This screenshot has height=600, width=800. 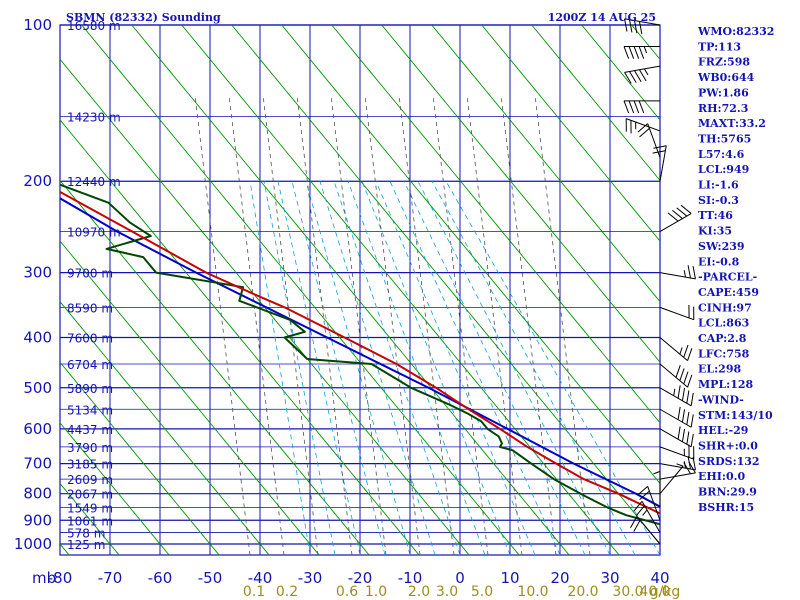 I want to click on mixing-ratio-label: 0.2, so click(x=287, y=592).